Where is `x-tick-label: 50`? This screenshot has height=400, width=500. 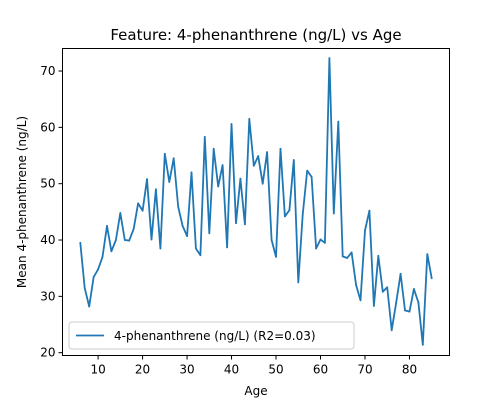 x-tick-label: 50 is located at coordinates (275, 370).